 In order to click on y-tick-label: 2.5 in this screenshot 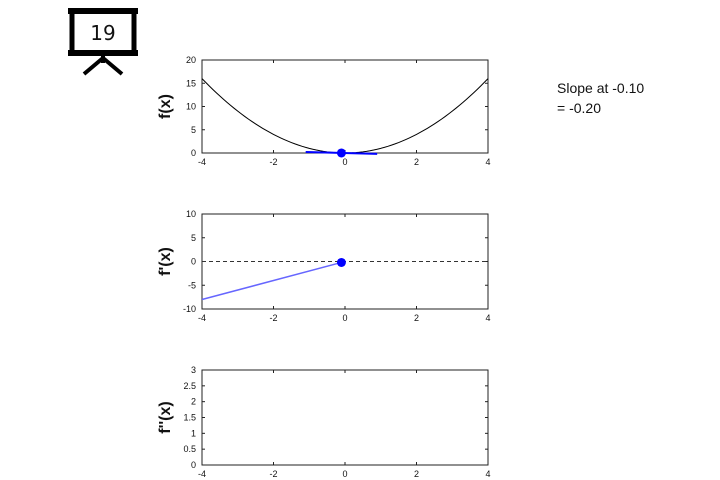, I will do `click(189, 386)`.